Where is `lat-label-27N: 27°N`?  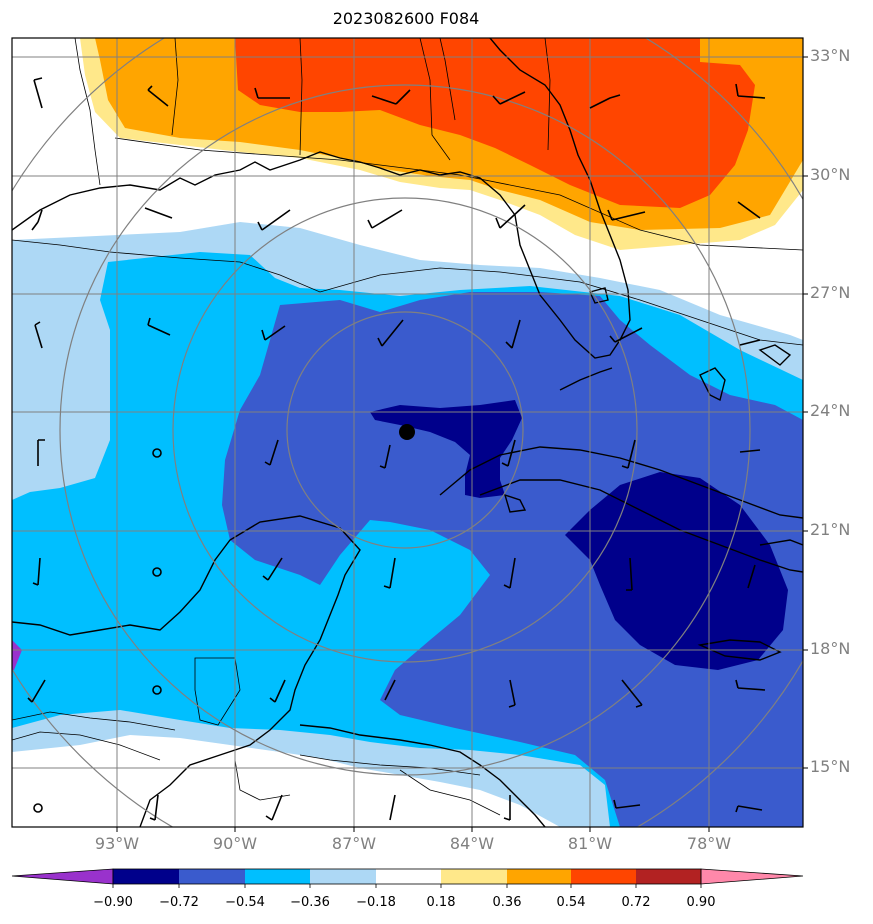
lat-label-27N: 27°N is located at coordinates (830, 292).